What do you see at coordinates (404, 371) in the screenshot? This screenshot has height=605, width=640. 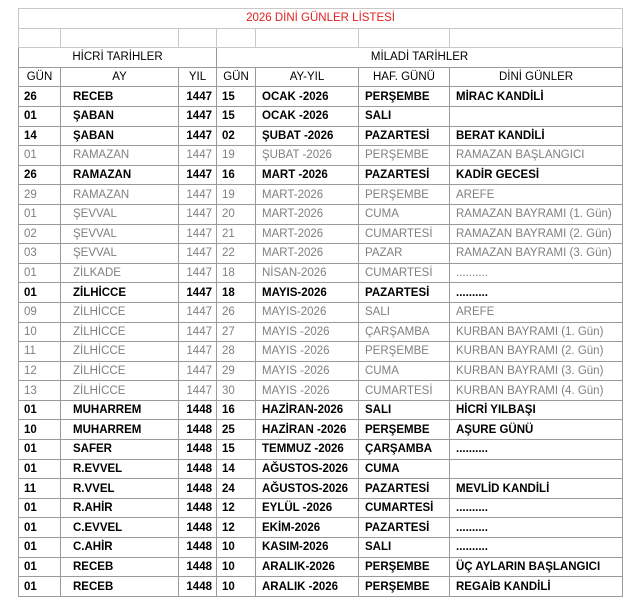 I see `cell: CUMA` at bounding box center [404, 371].